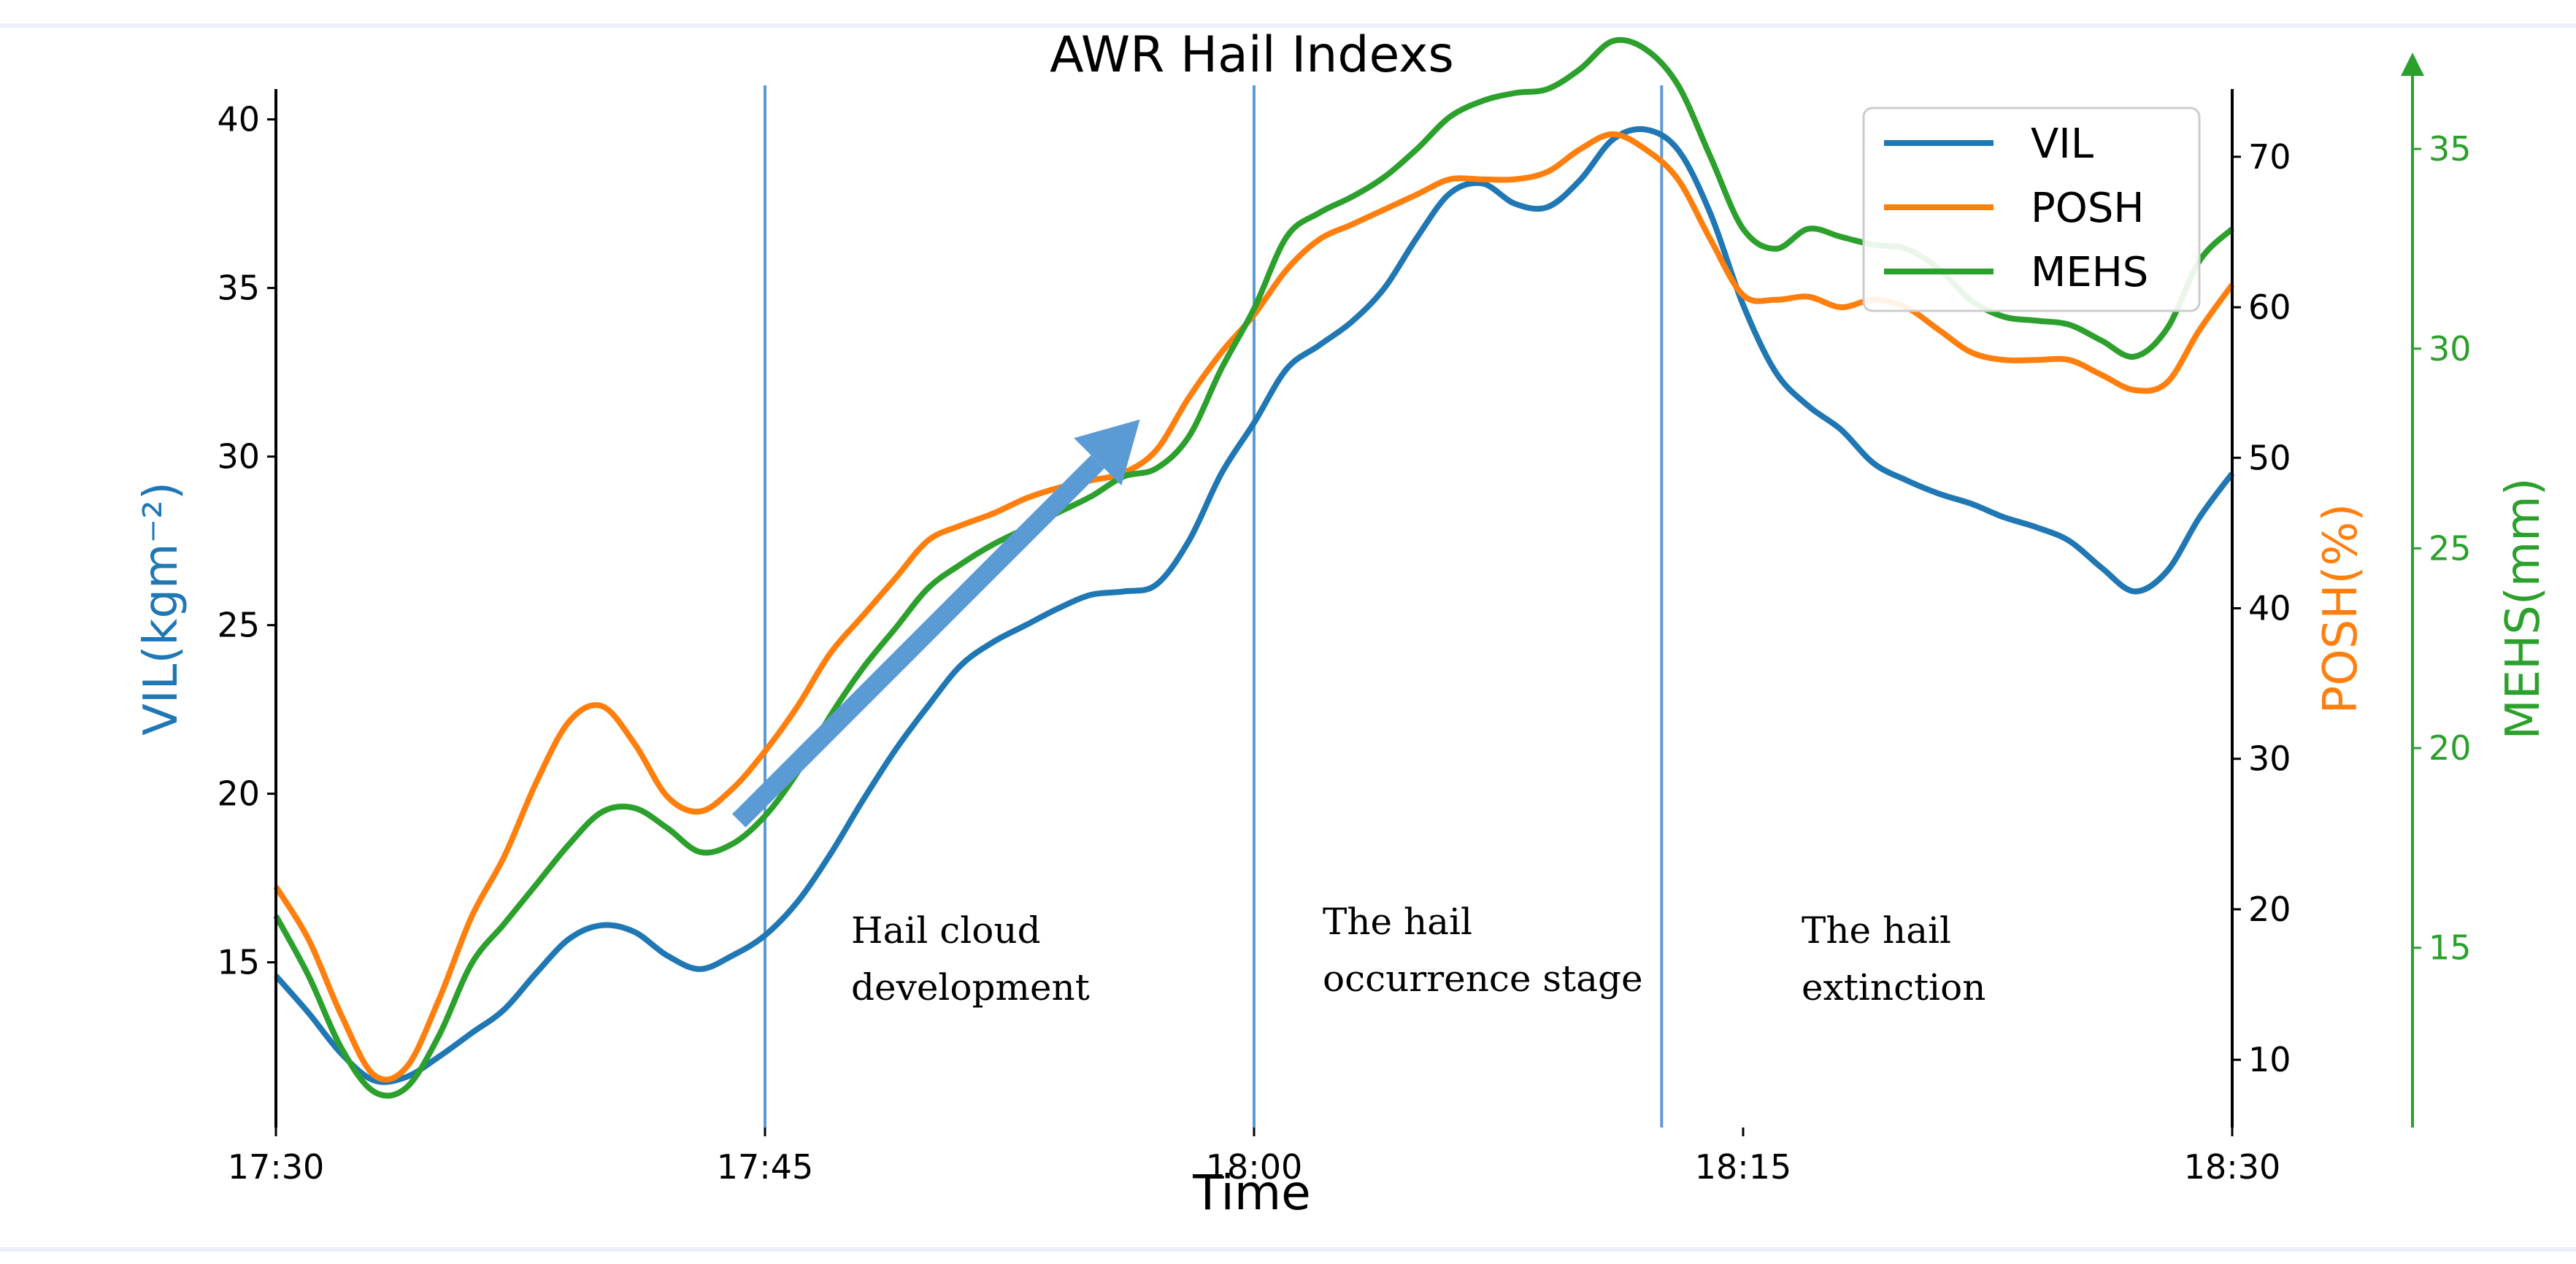 This screenshot has width=2576, height=1264. Describe the element at coordinates (765, 1167) in the screenshot. I see `x-tick-label: 17:45` at that location.